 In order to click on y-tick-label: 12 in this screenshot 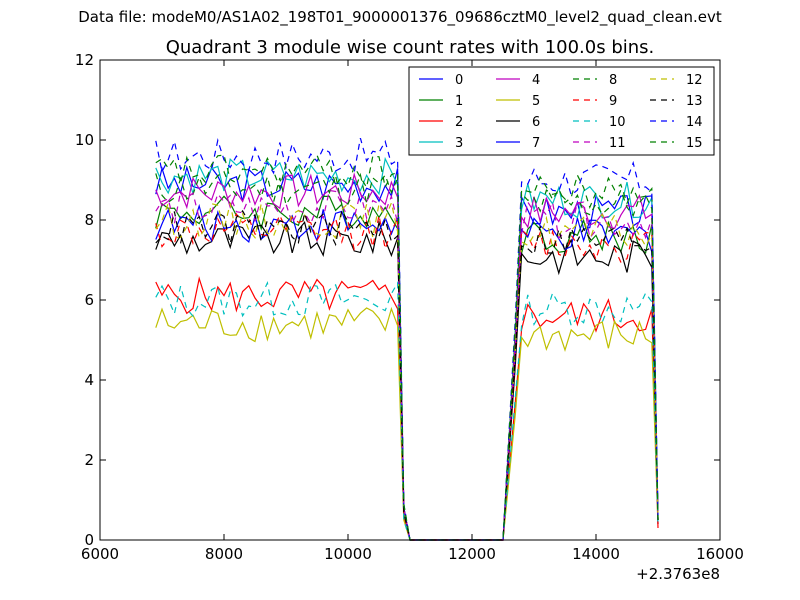, I will do `click(84, 60)`.